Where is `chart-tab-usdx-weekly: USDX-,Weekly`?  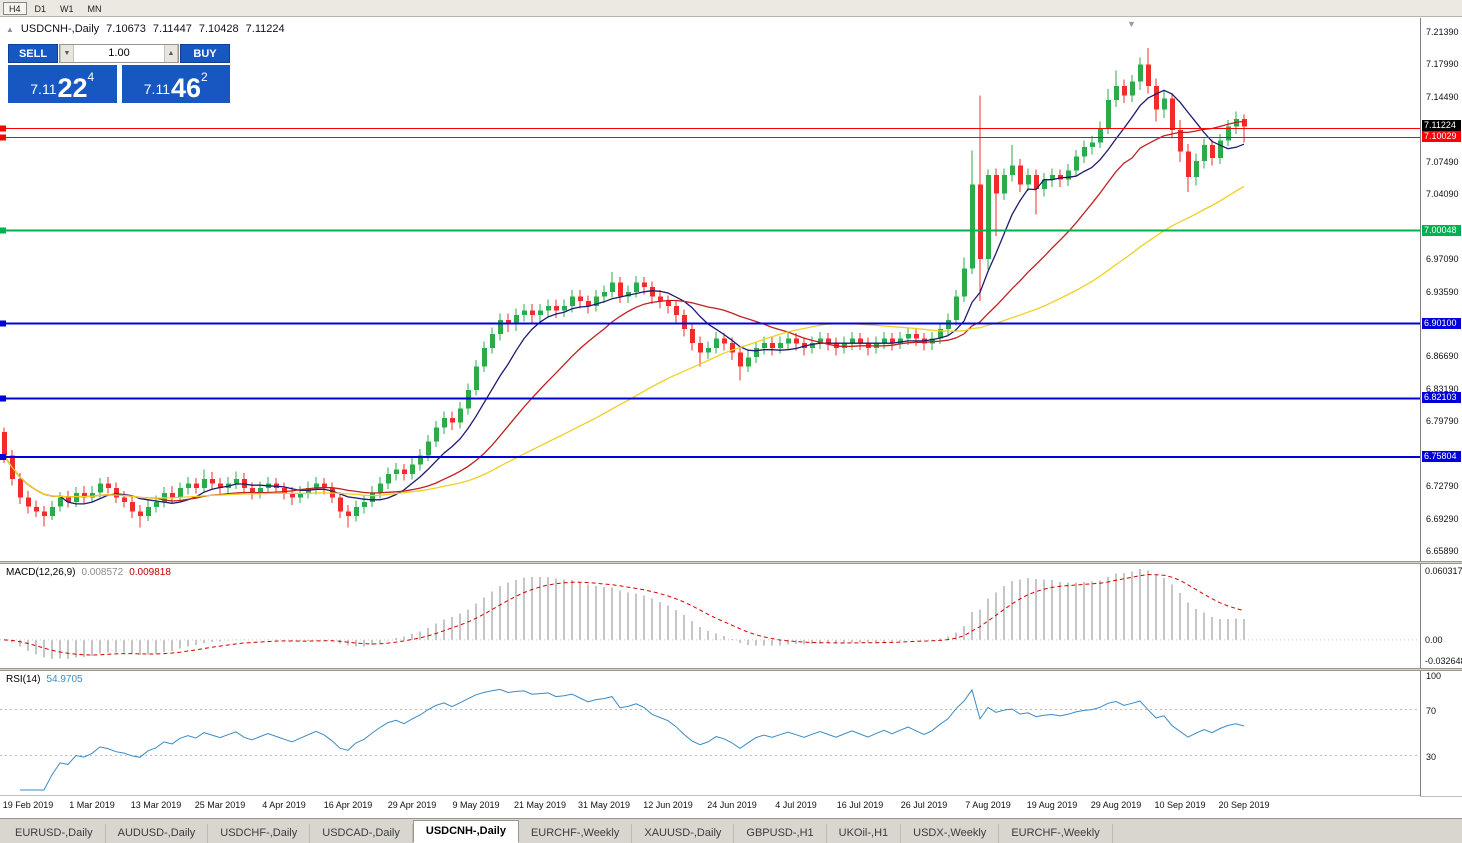 chart-tab-usdx-weekly: USDX-,Weekly is located at coordinates (950, 833).